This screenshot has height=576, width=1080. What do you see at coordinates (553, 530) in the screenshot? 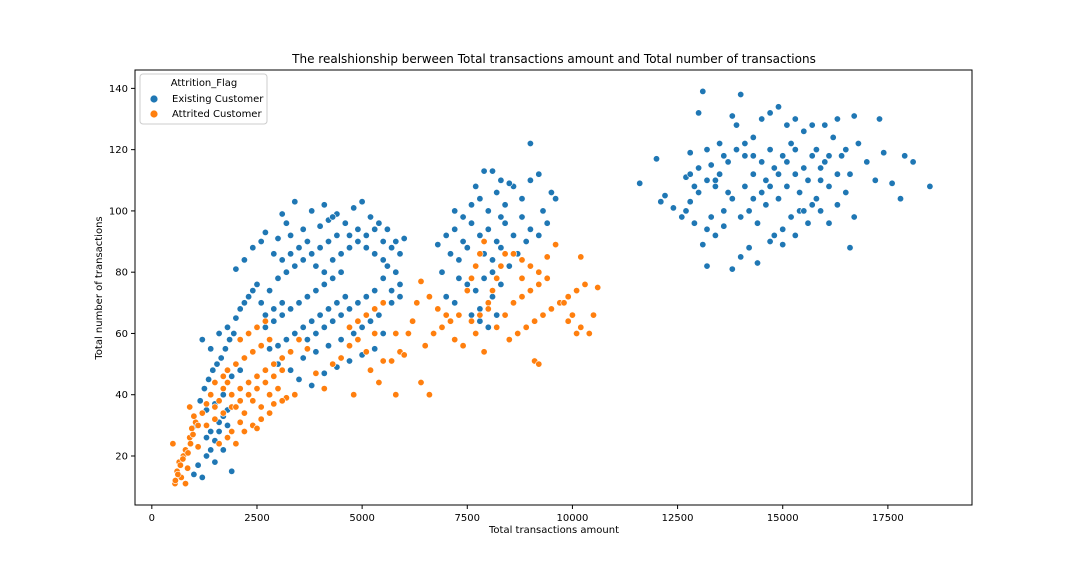
I see `x-axis-label: Total transactions amount` at bounding box center [553, 530].